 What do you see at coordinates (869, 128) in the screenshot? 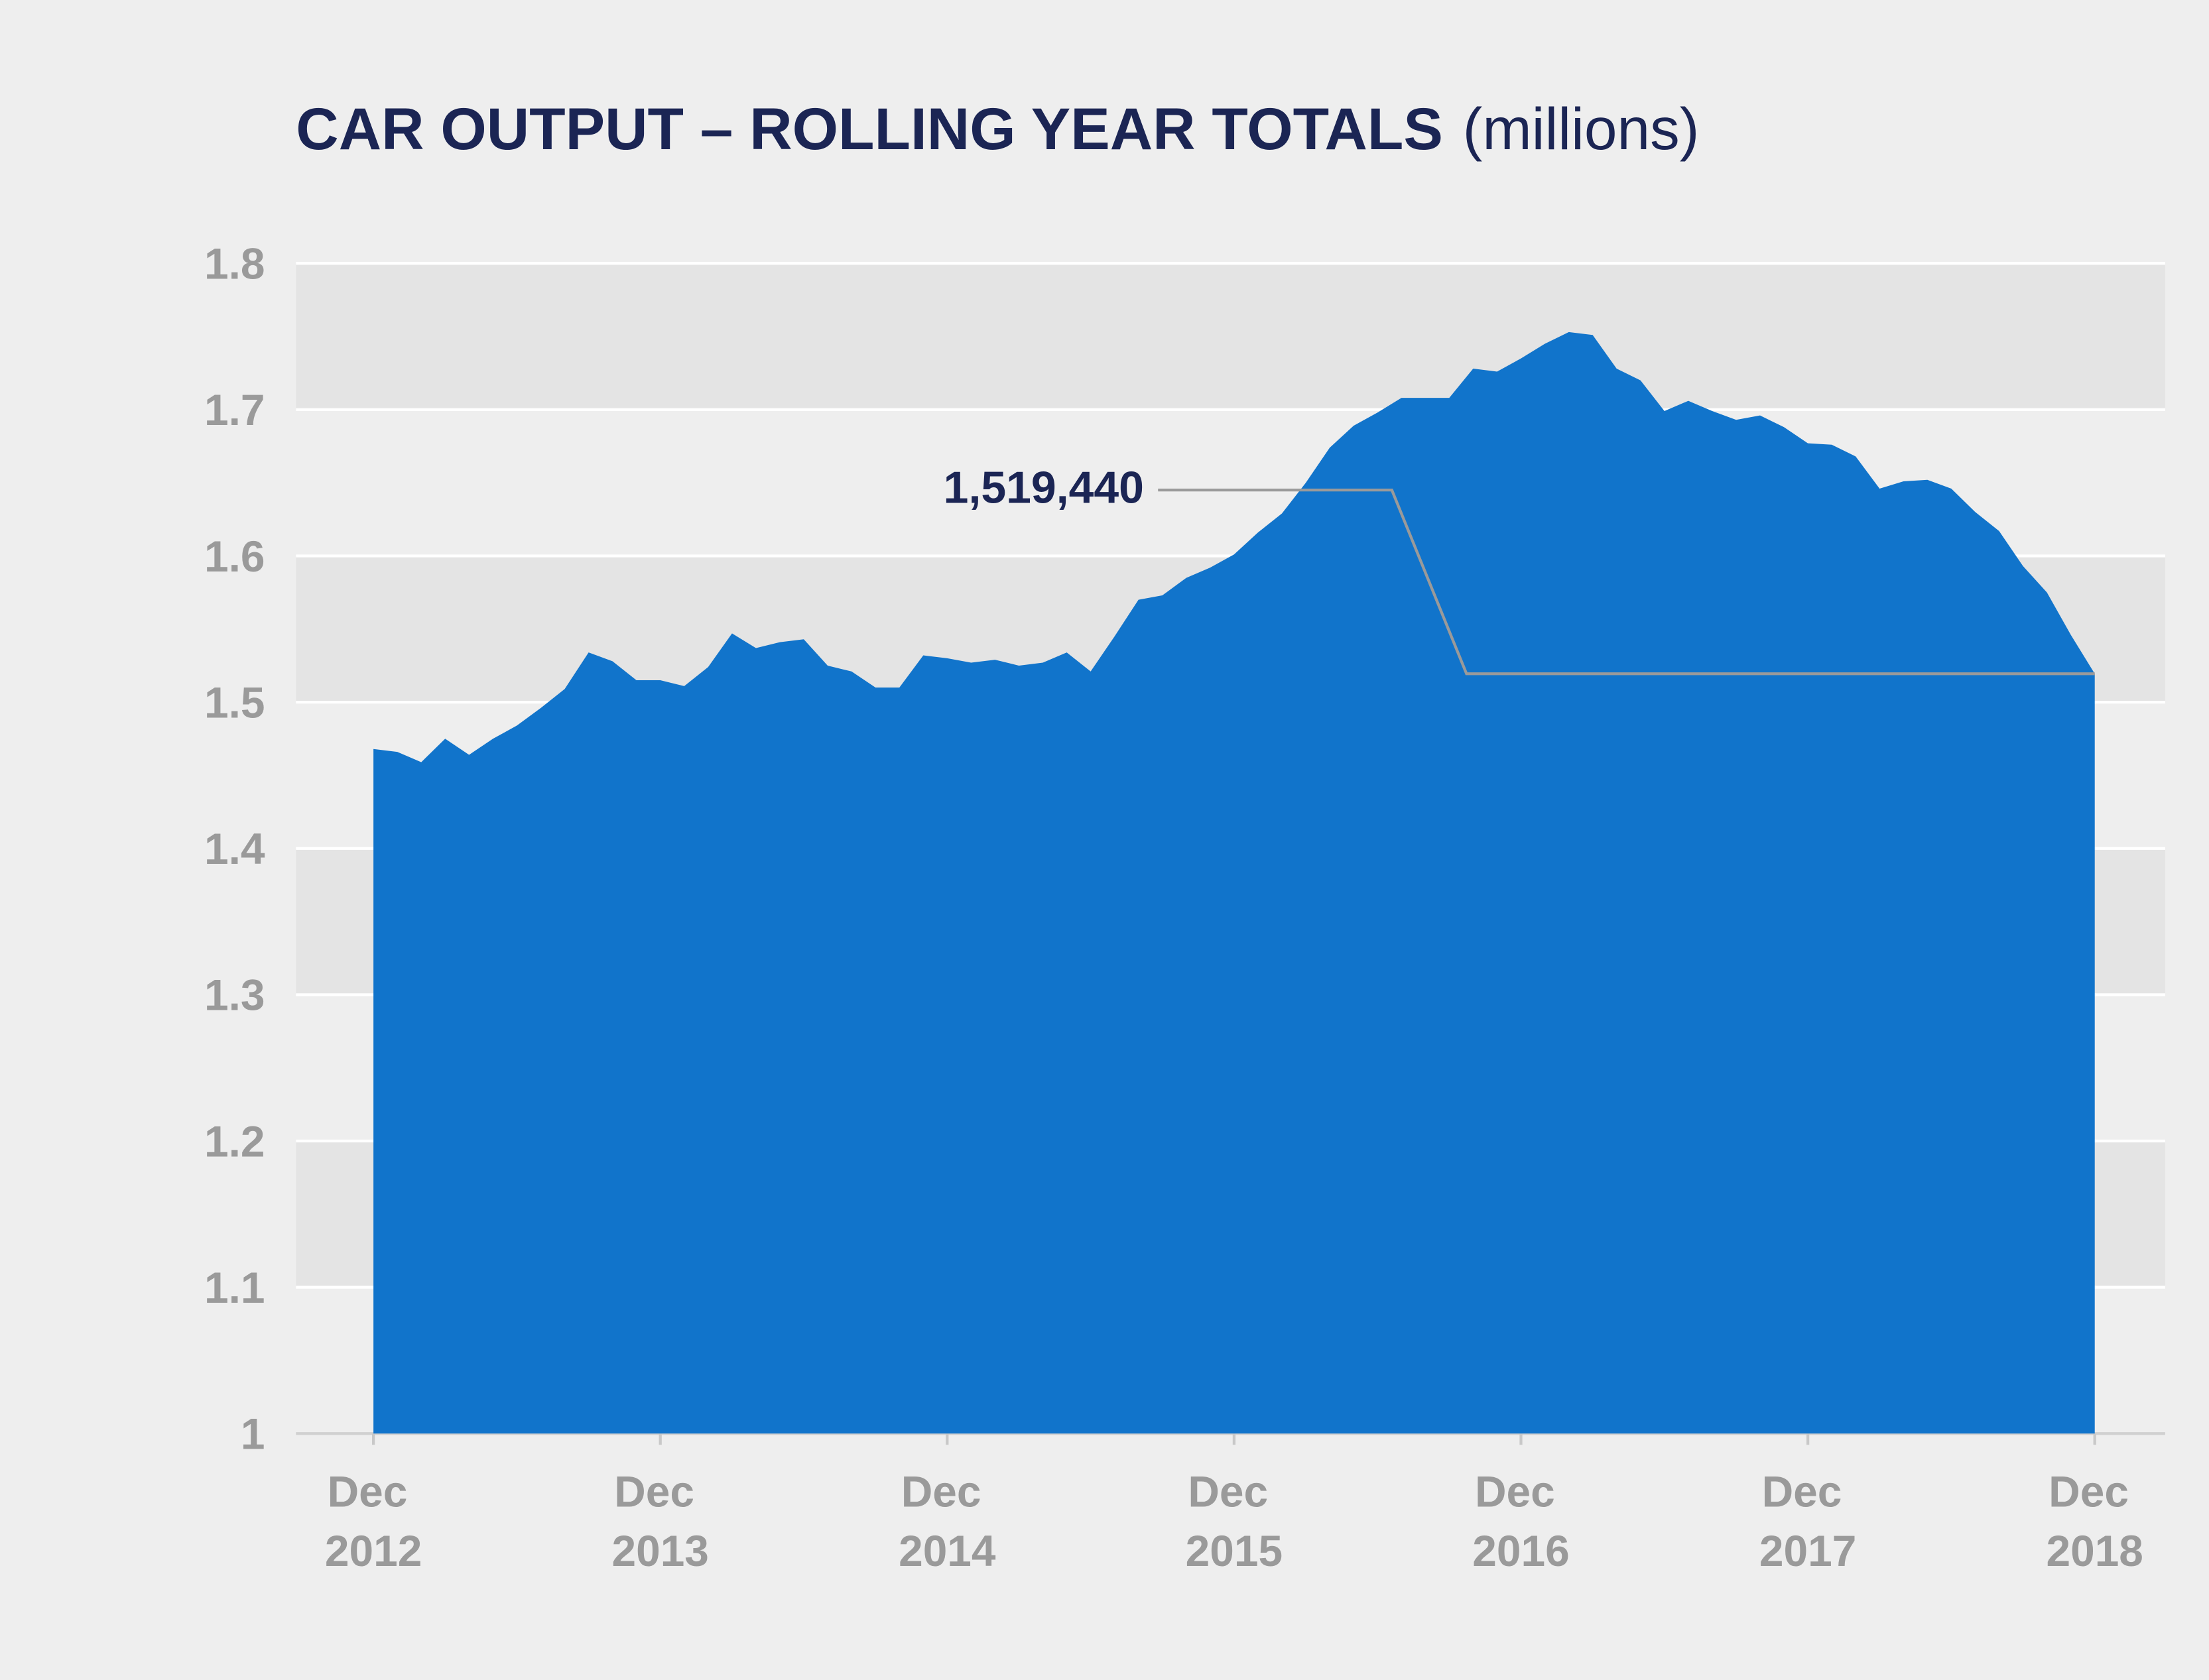
I see `title-text: CAR OUTPUT – ROLLING YEAR TOTALS` at bounding box center [869, 128].